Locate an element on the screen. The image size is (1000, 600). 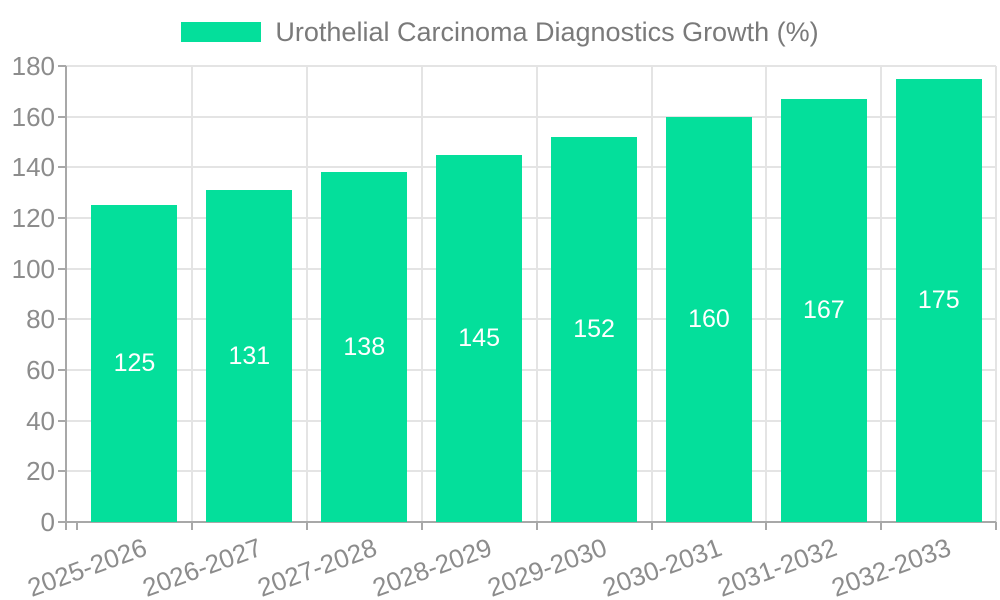
bar-value-label: 167 is located at coordinates (823, 309).